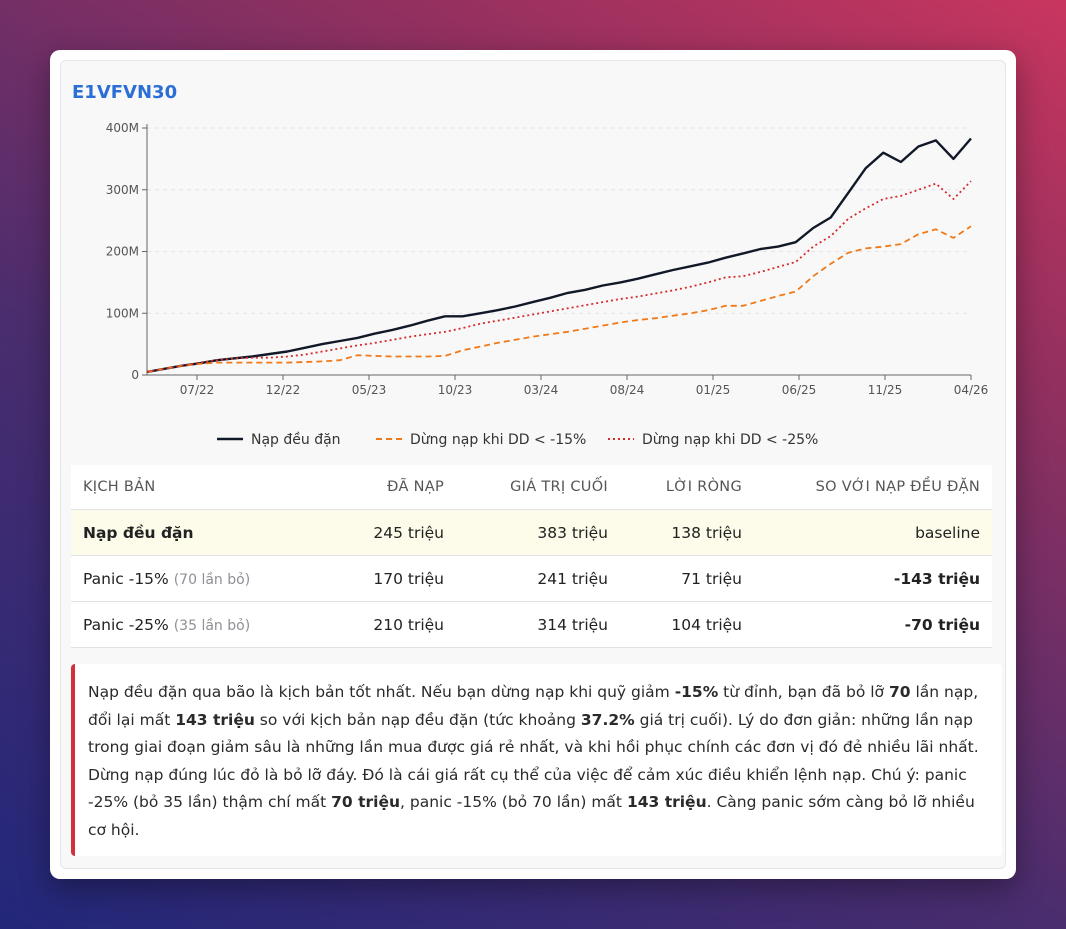 The image size is (1066, 929). I want to click on scenario-name-cell: Panic -15% (70 lần bỏ), so click(196, 578).